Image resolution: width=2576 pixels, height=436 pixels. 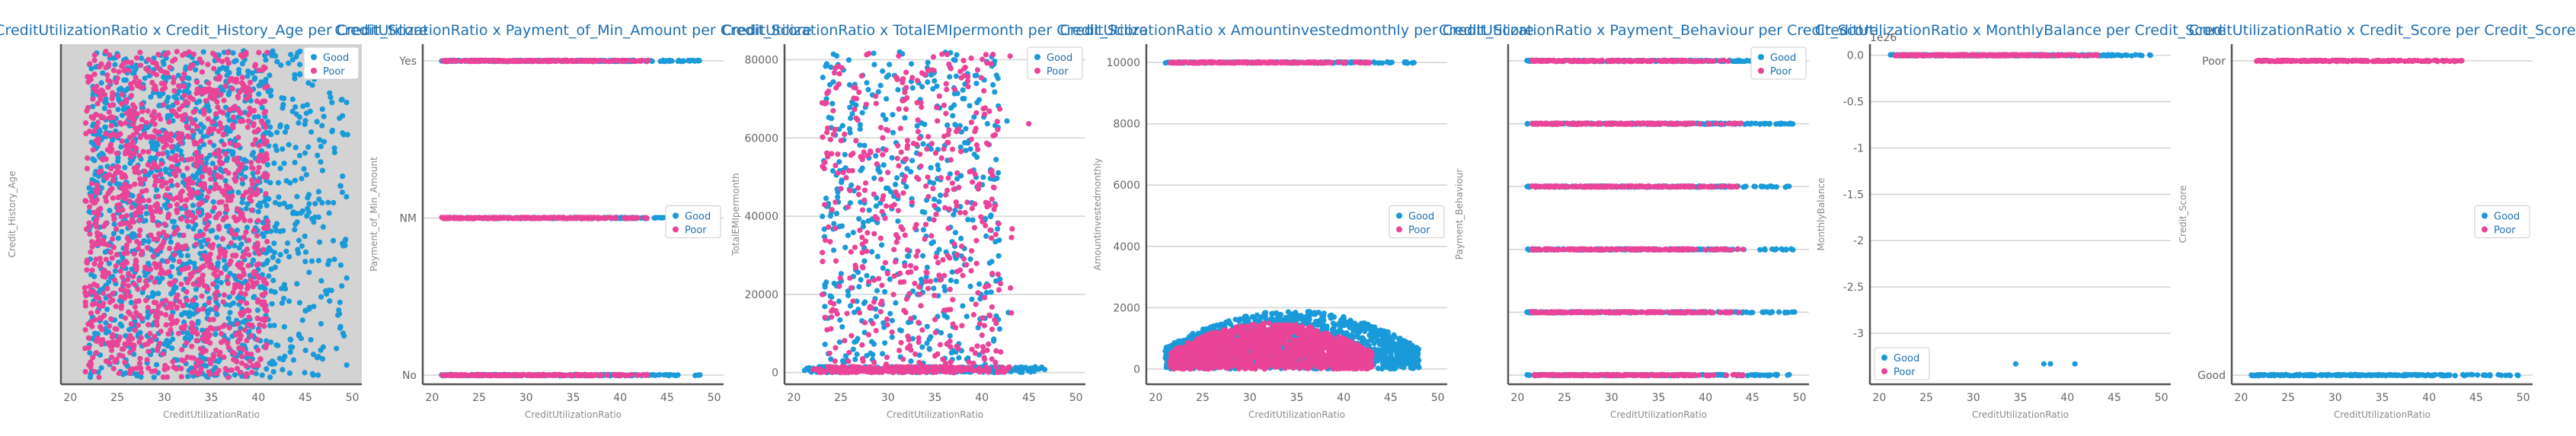 What do you see at coordinates (715, 398) in the screenshot?
I see `x-tick-label: 50` at bounding box center [715, 398].